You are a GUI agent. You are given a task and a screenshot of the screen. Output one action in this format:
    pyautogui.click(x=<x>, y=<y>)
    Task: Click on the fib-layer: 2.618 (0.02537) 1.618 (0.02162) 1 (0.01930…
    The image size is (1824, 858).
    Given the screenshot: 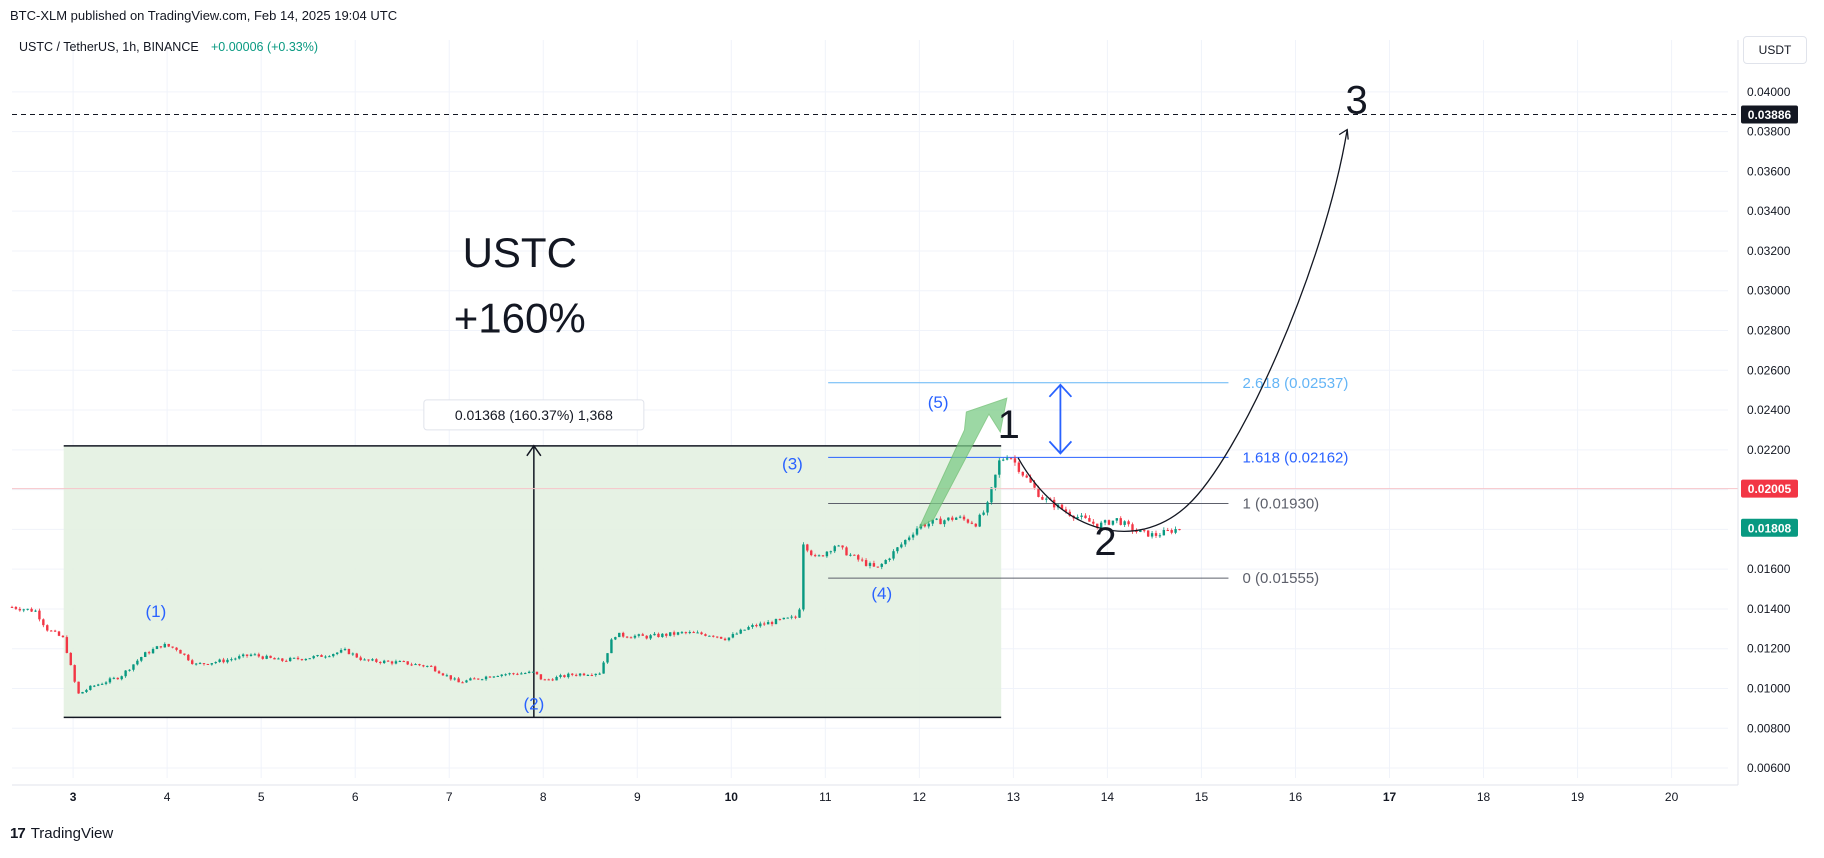 What is the action you would take?
    pyautogui.click(x=1088, y=481)
    